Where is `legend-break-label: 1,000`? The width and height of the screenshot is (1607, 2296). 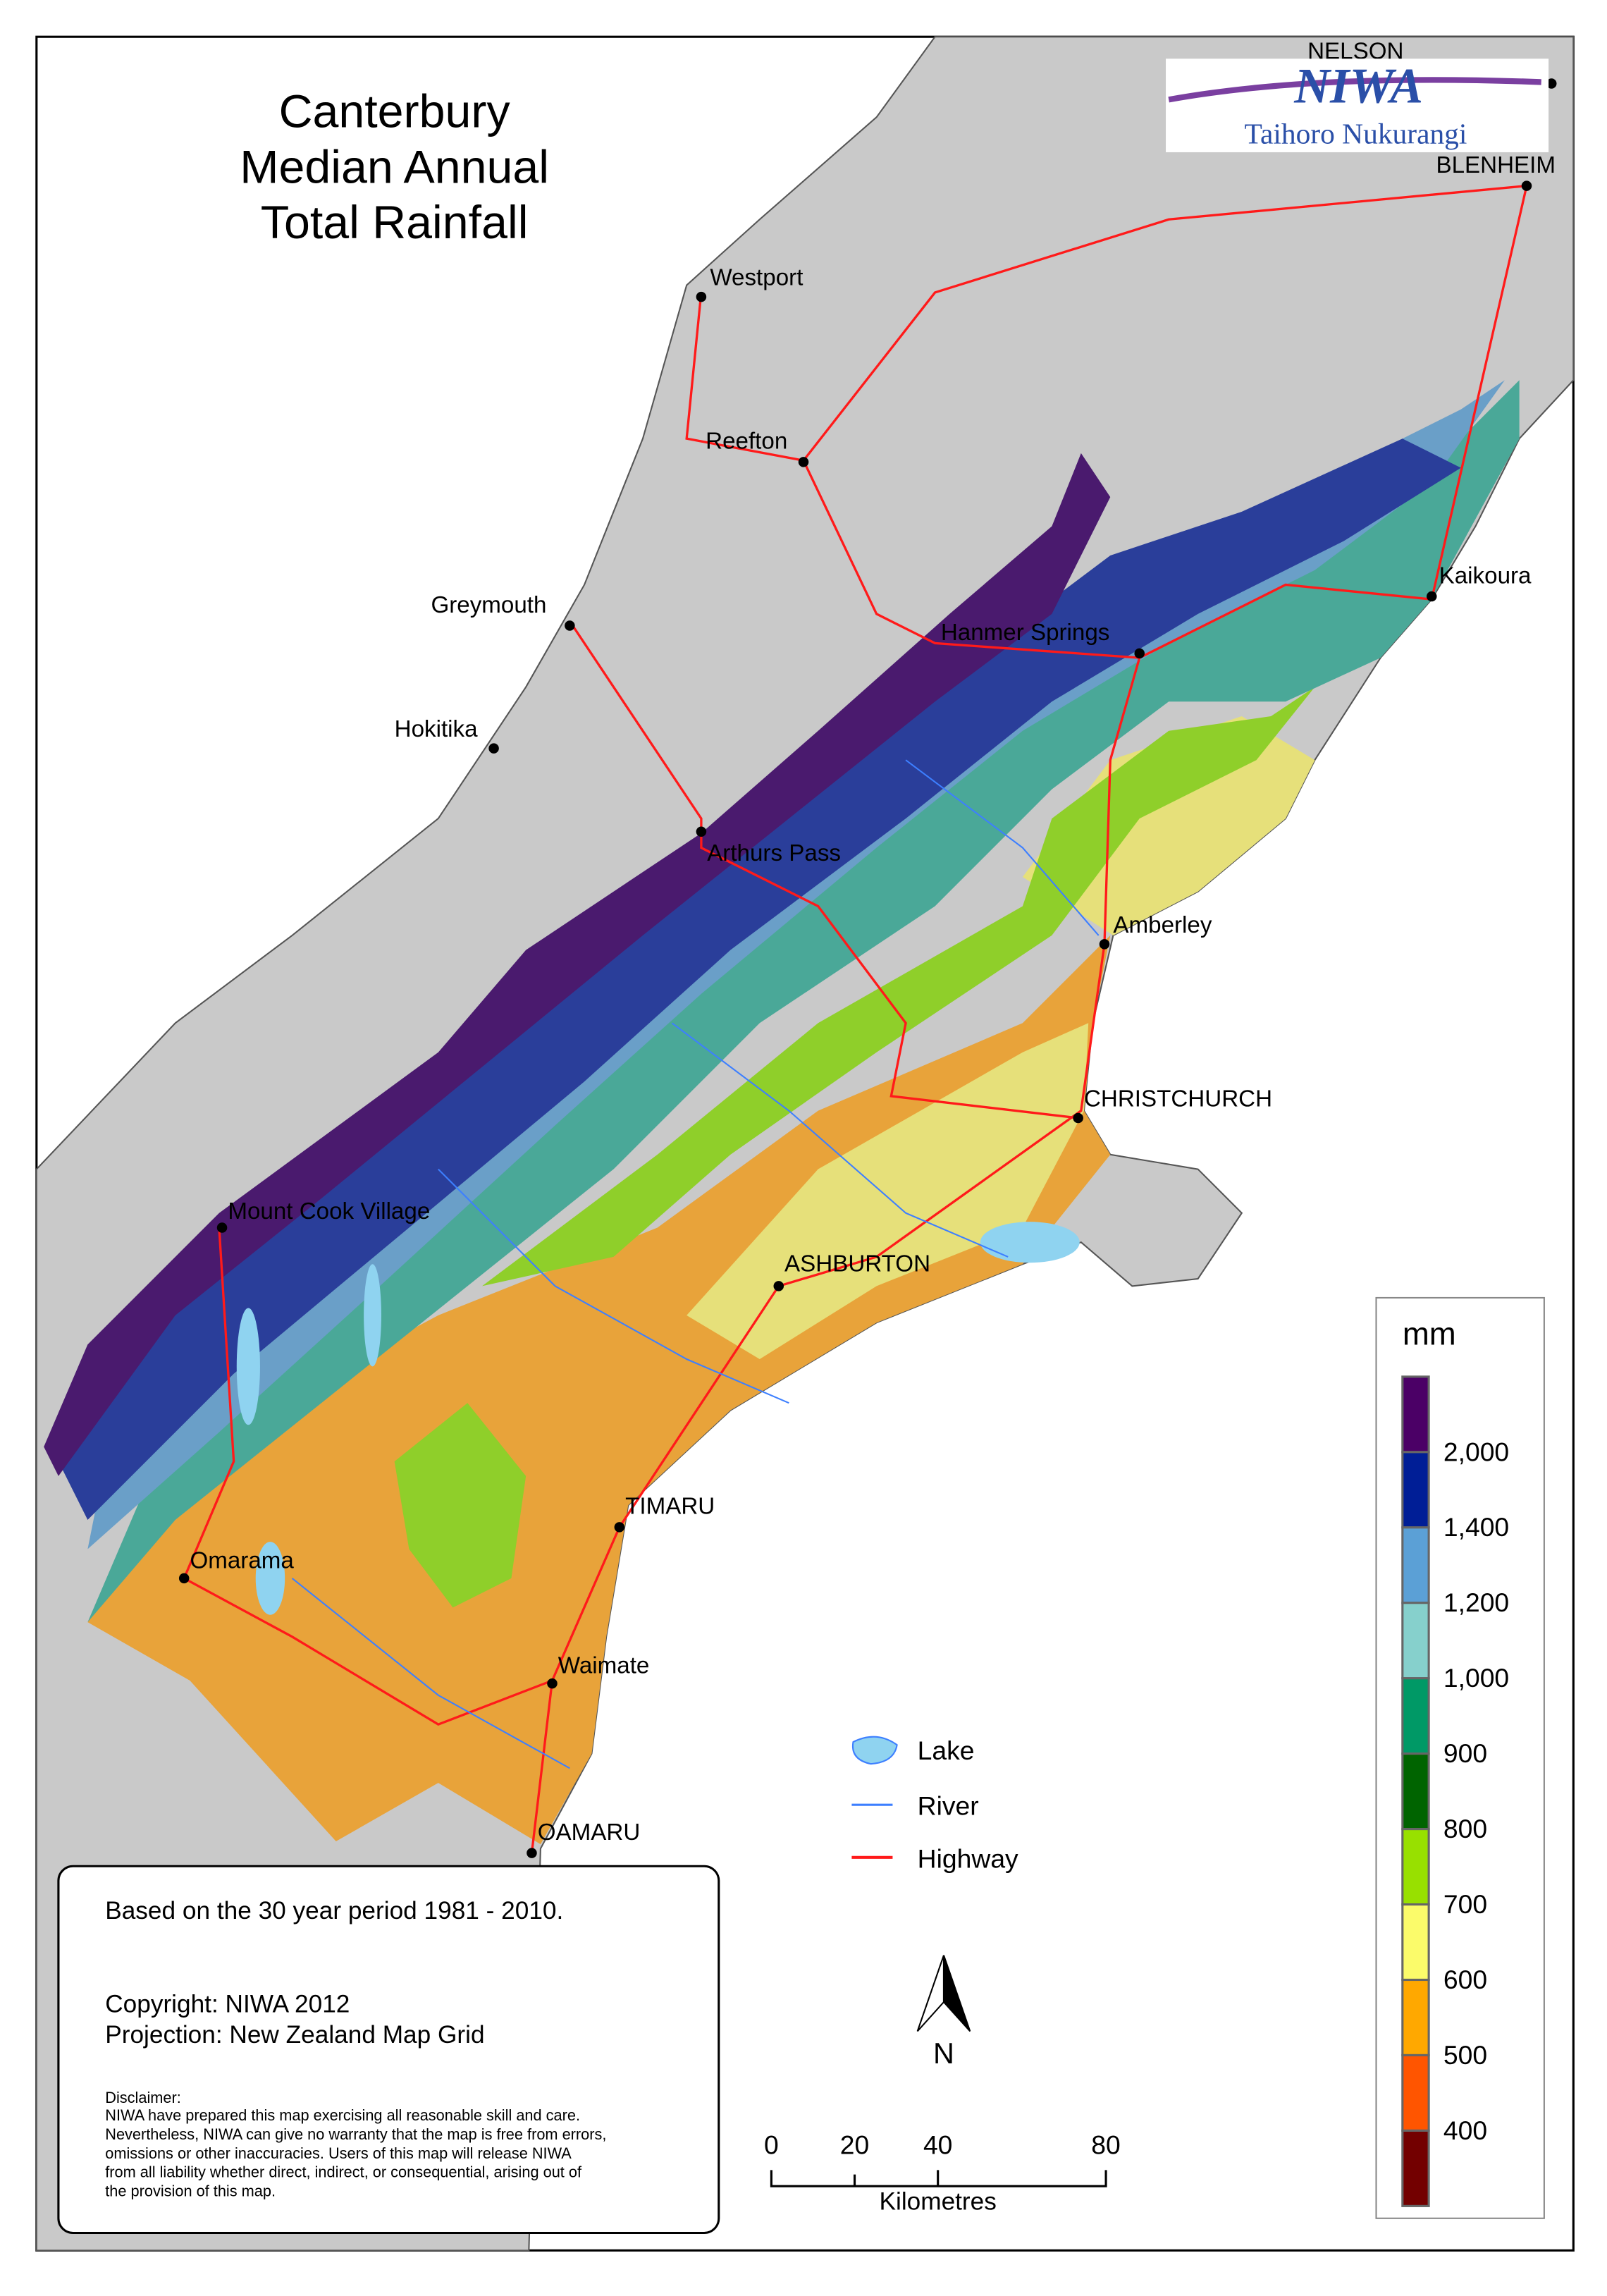
legend-break-label: 1,000 is located at coordinates (1476, 1678).